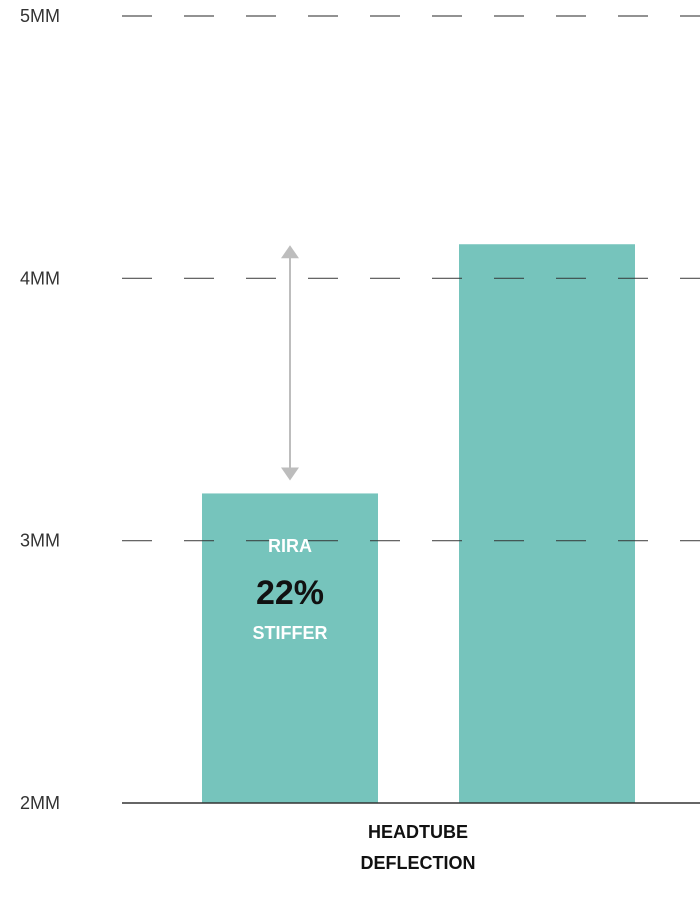 This screenshot has height=907, width=700. I want to click on y-tick-label: 5MM, so click(40, 16).